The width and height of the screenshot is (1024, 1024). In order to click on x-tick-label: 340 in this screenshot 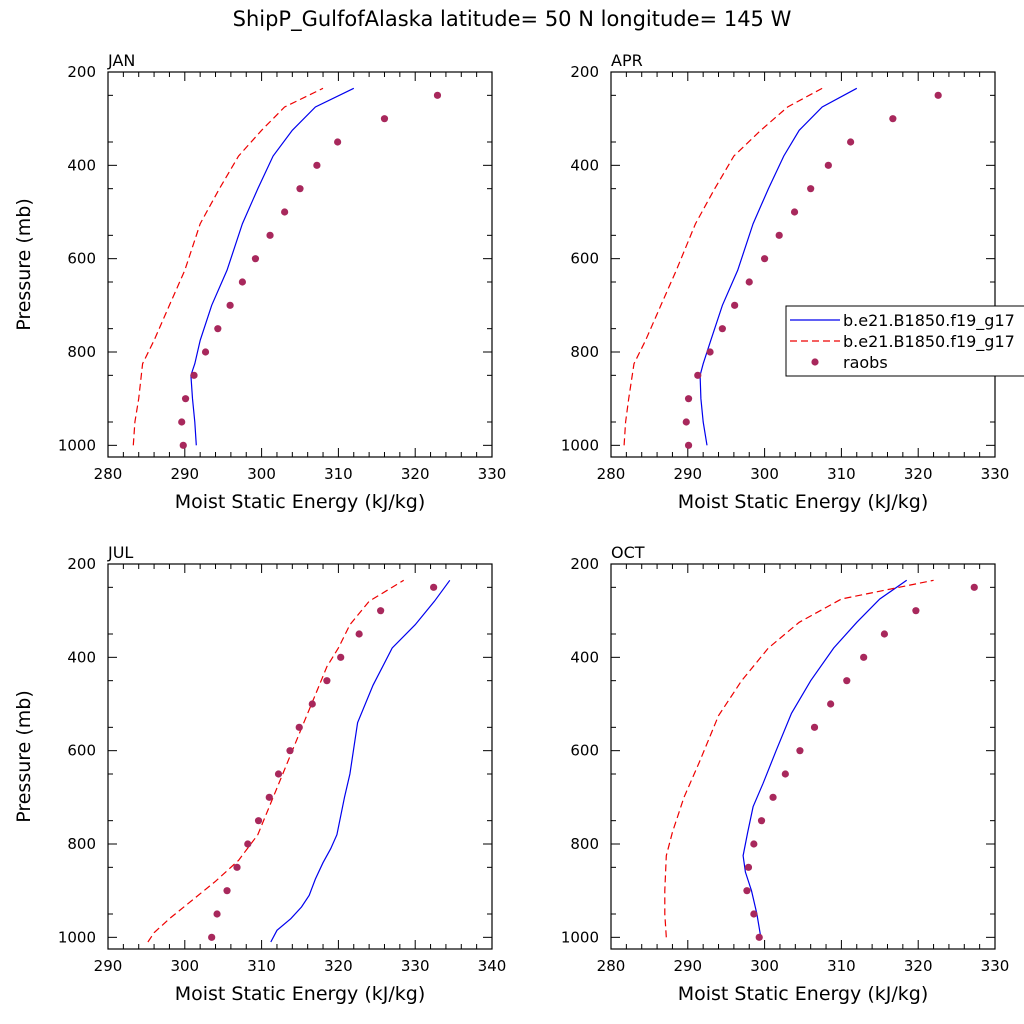, I will do `click(492, 966)`.